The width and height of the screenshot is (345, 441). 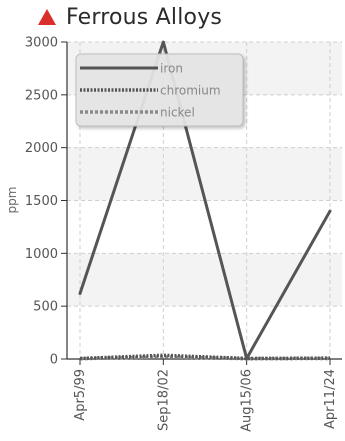 I want to click on x-tick-label: Apr11/24, so click(x=330, y=399).